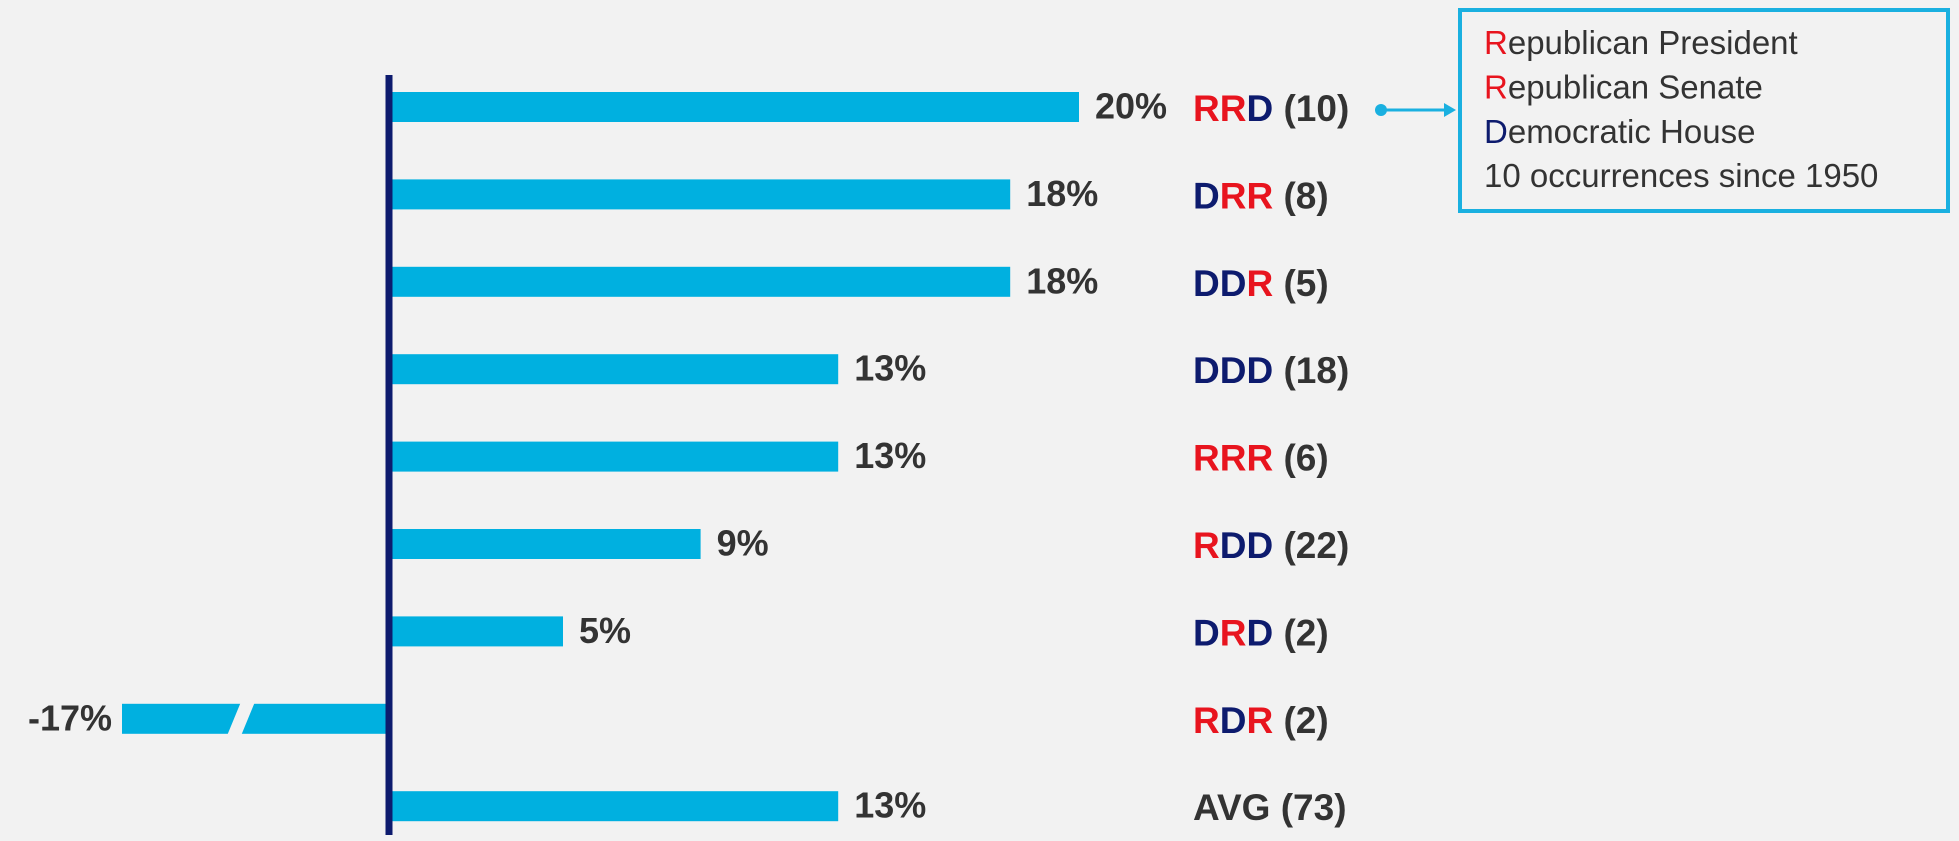 This screenshot has height=841, width=1959. What do you see at coordinates (1270, 807) in the screenshot?
I see `category-label: AVG (73)` at bounding box center [1270, 807].